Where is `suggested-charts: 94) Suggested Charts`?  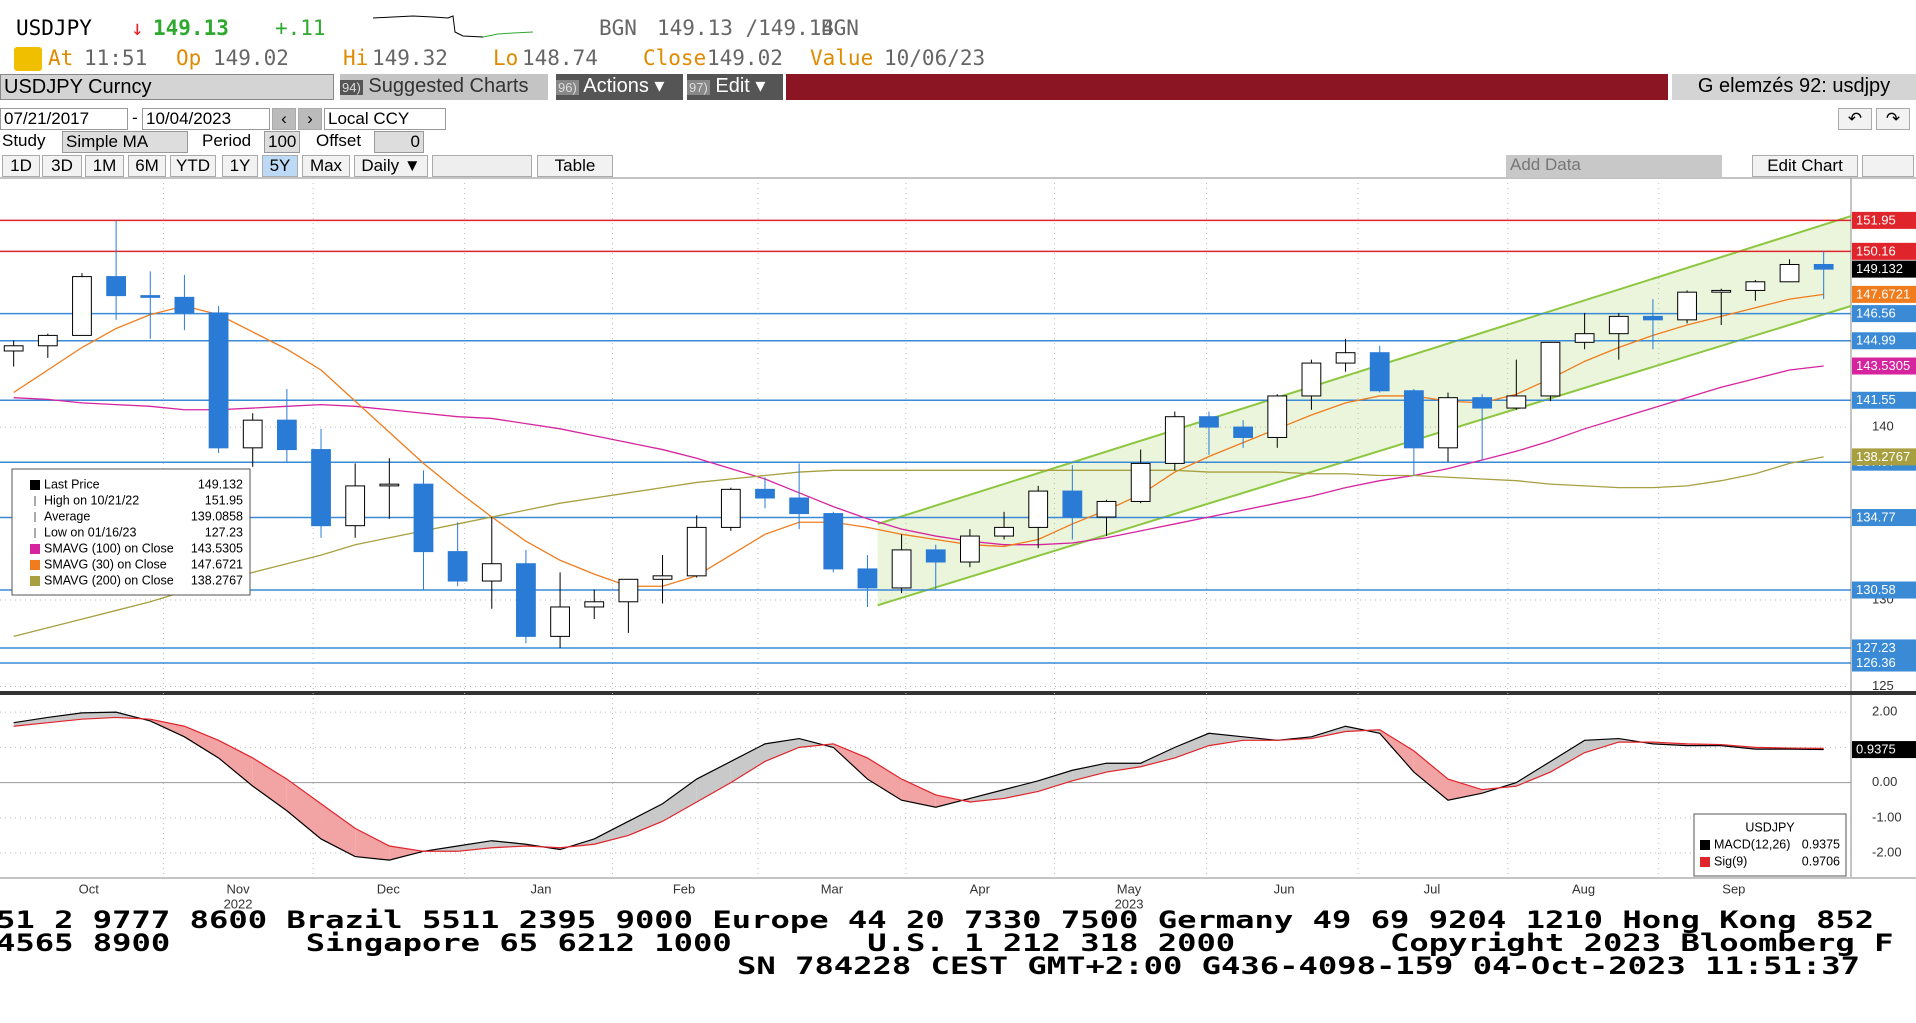
suggested-charts: 94) Suggested Charts is located at coordinates (444, 87).